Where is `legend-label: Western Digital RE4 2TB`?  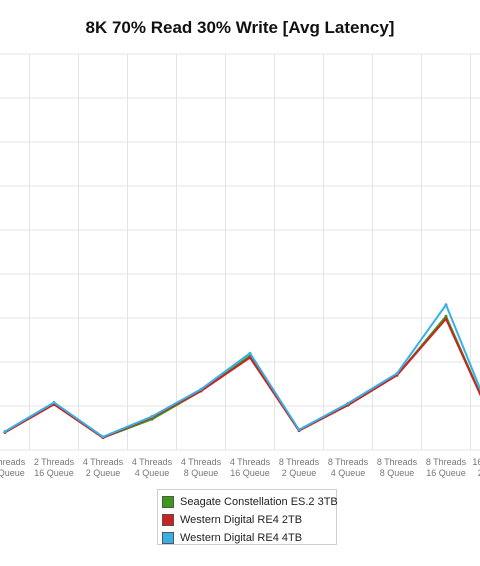 legend-label: Western Digital RE4 2TB is located at coordinates (241, 520).